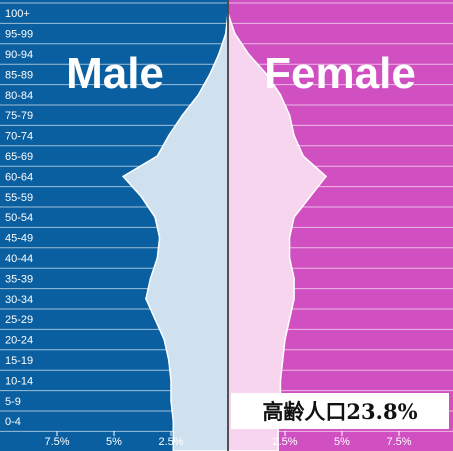 The width and height of the screenshot is (453, 451). What do you see at coordinates (17, 14) in the screenshot?
I see `age-group-label: 100+` at bounding box center [17, 14].